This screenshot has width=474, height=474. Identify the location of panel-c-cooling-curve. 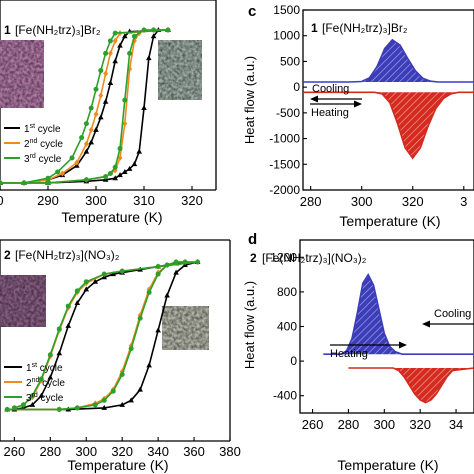
(388, 60).